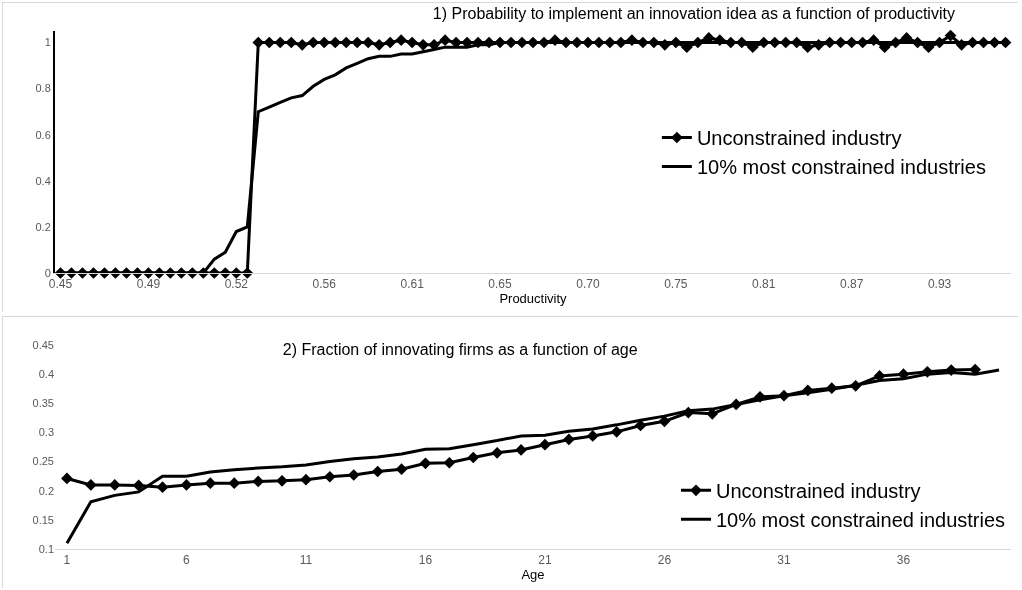 The width and height of the screenshot is (1022, 590). What do you see at coordinates (500, 284) in the screenshot?
I see `x-tick-label: 0.65` at bounding box center [500, 284].